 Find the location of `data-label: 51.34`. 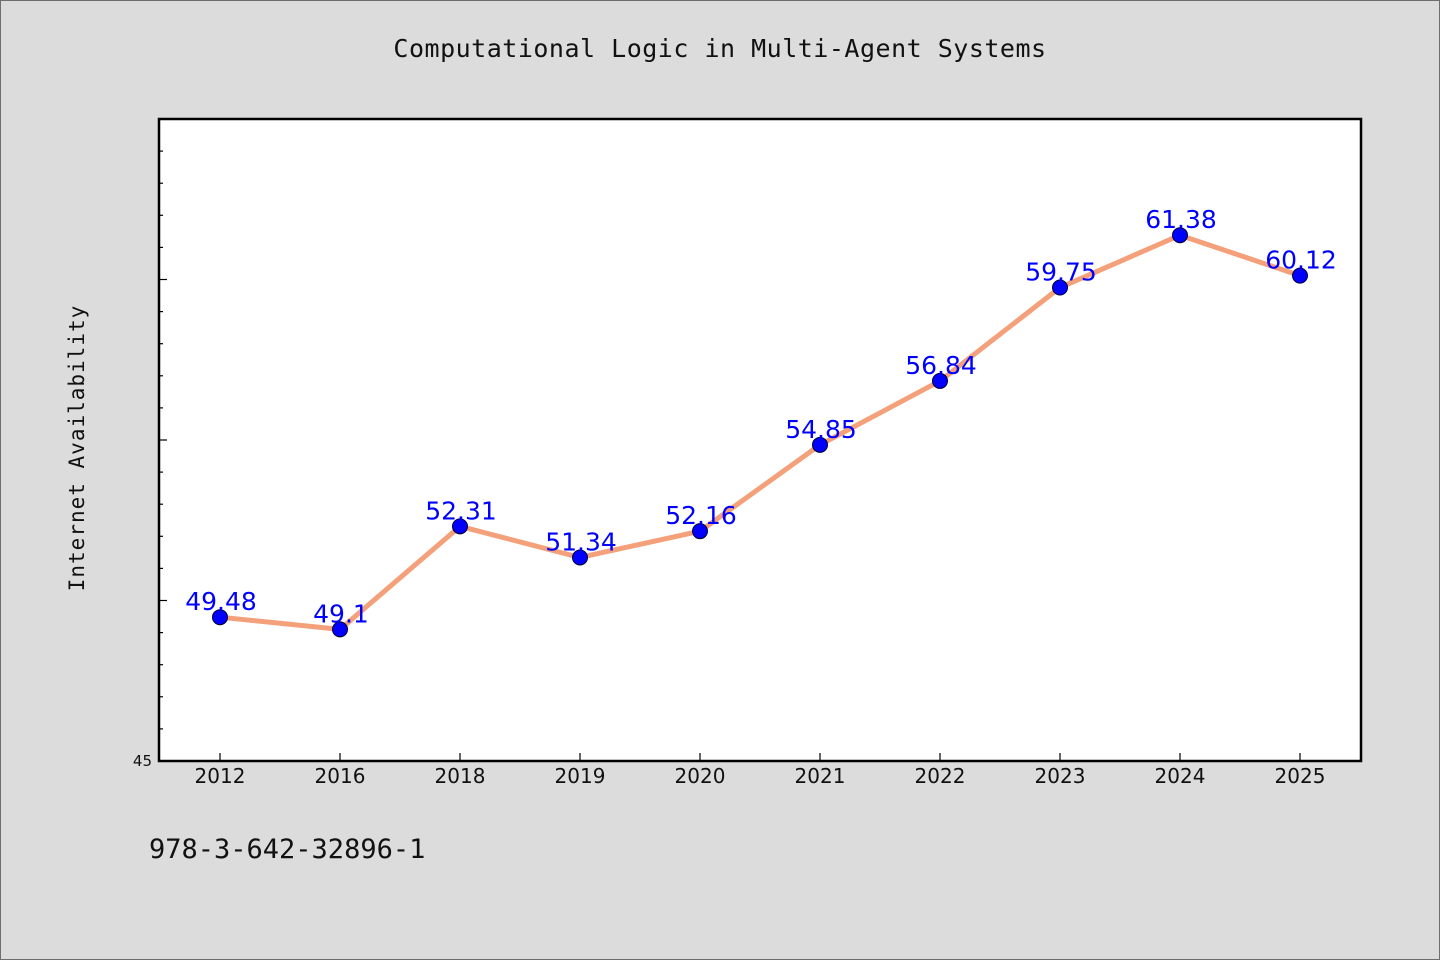

data-label: 51.34 is located at coordinates (581, 541).